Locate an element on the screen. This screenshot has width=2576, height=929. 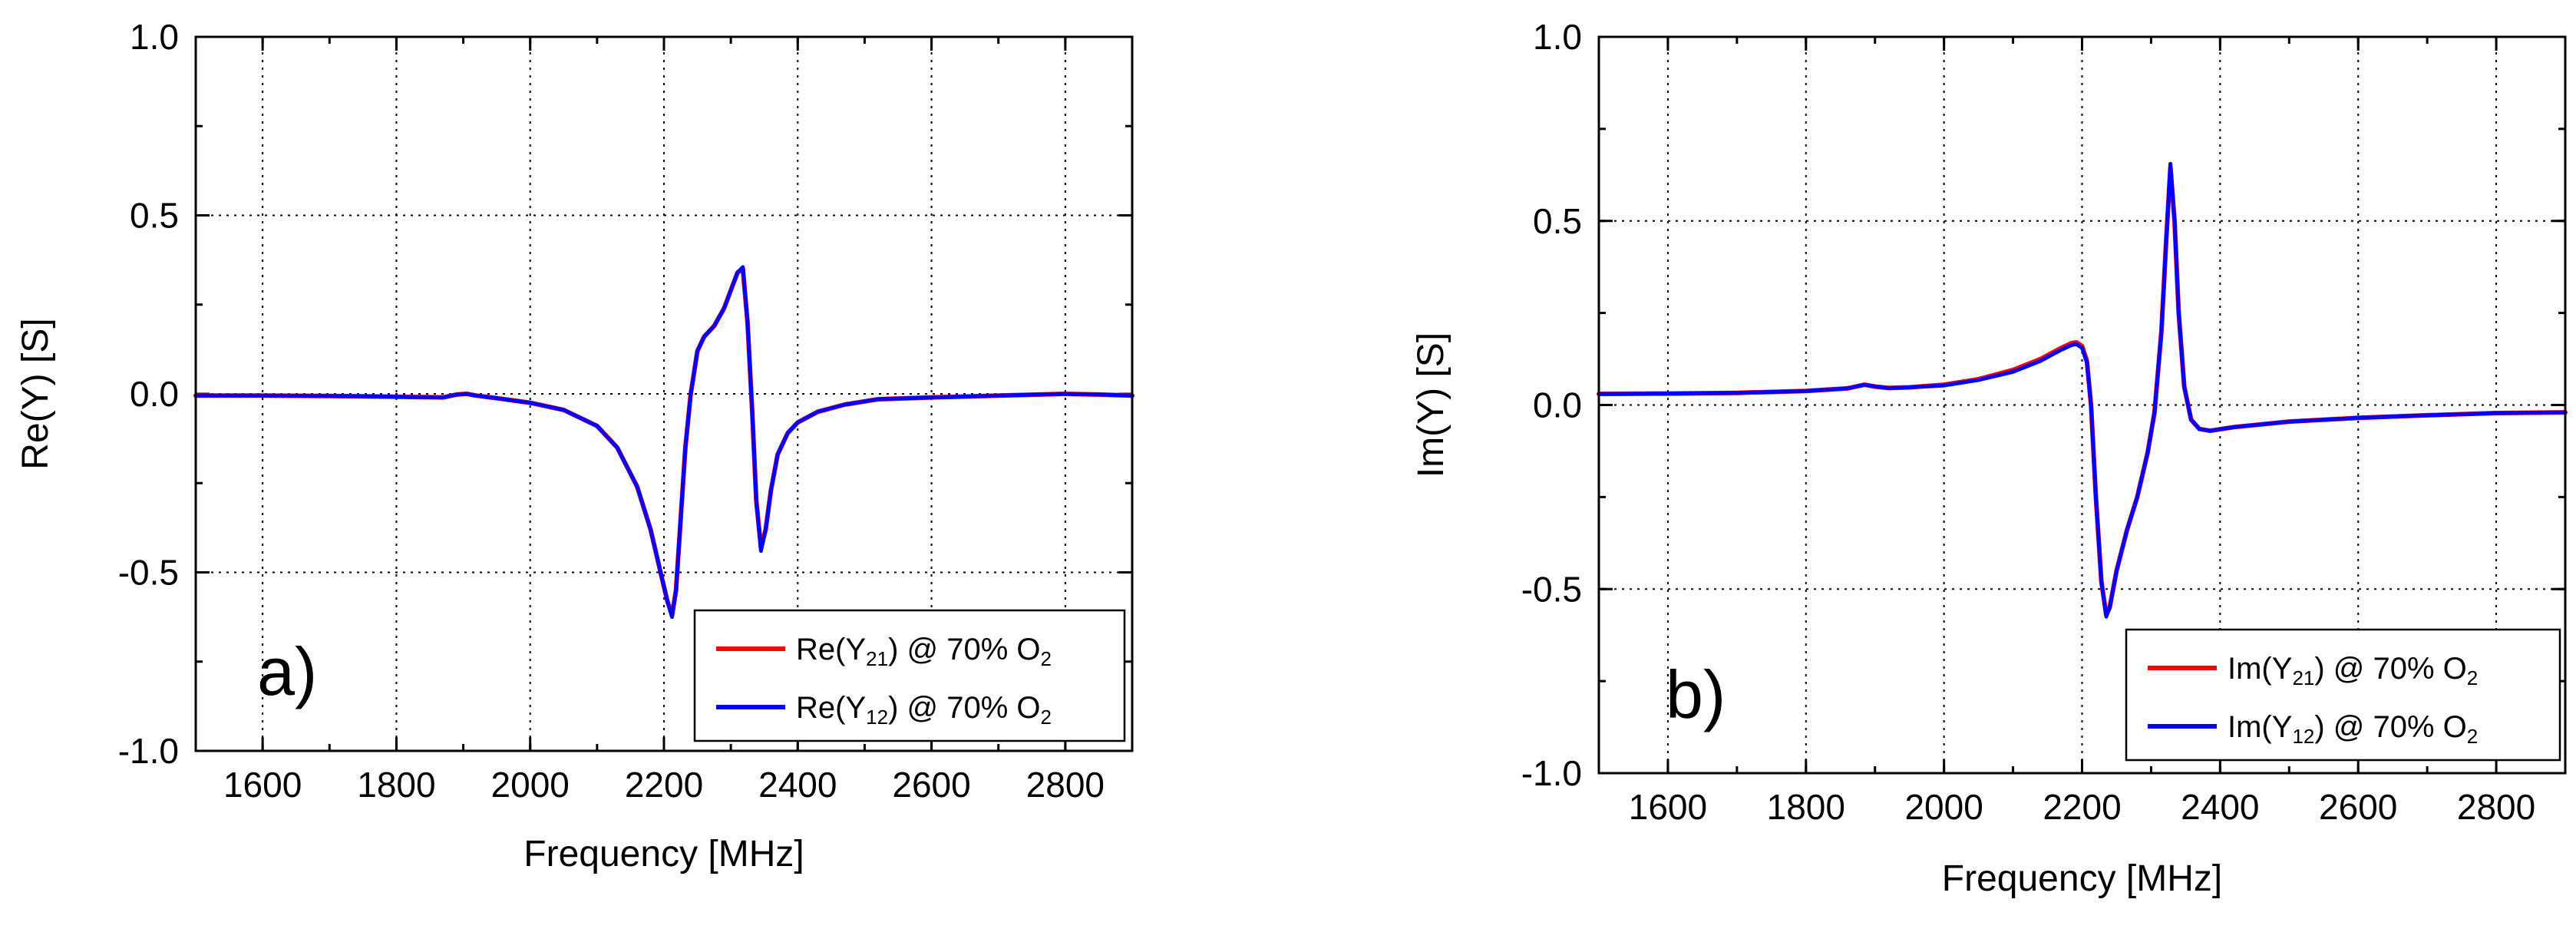
chart-b-x-axis-title: Frequency [MHz] is located at coordinates (2082, 878).